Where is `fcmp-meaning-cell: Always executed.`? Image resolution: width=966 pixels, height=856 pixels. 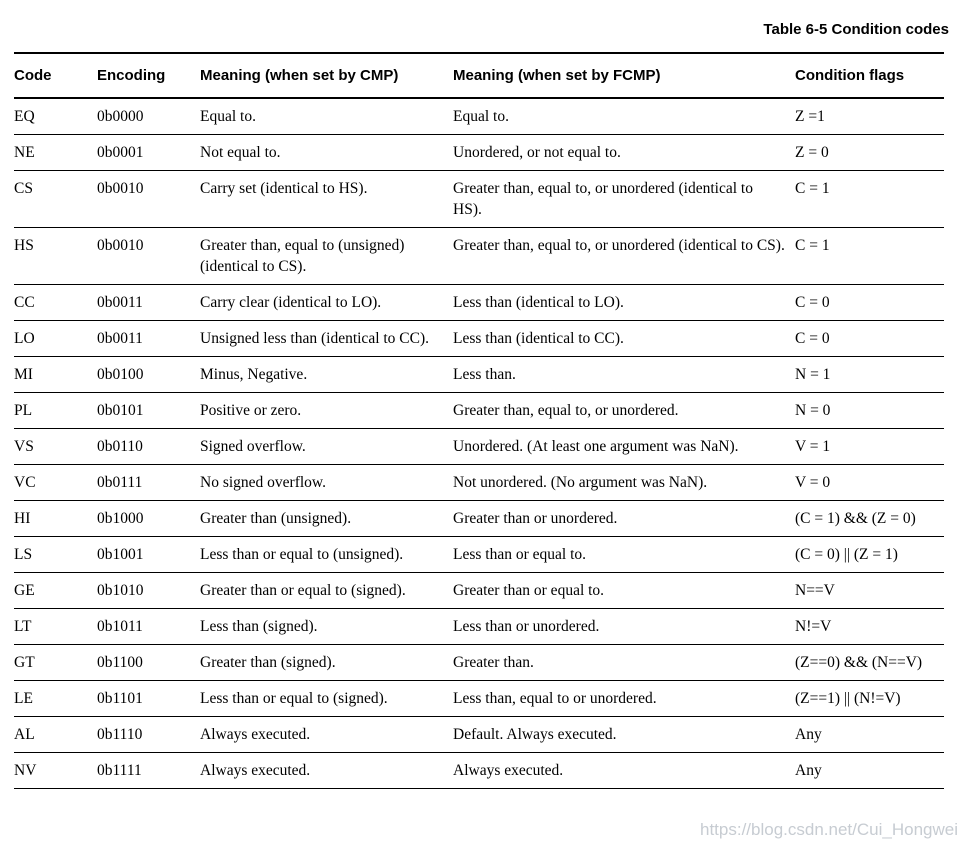 fcmp-meaning-cell: Always executed. is located at coordinates (624, 770).